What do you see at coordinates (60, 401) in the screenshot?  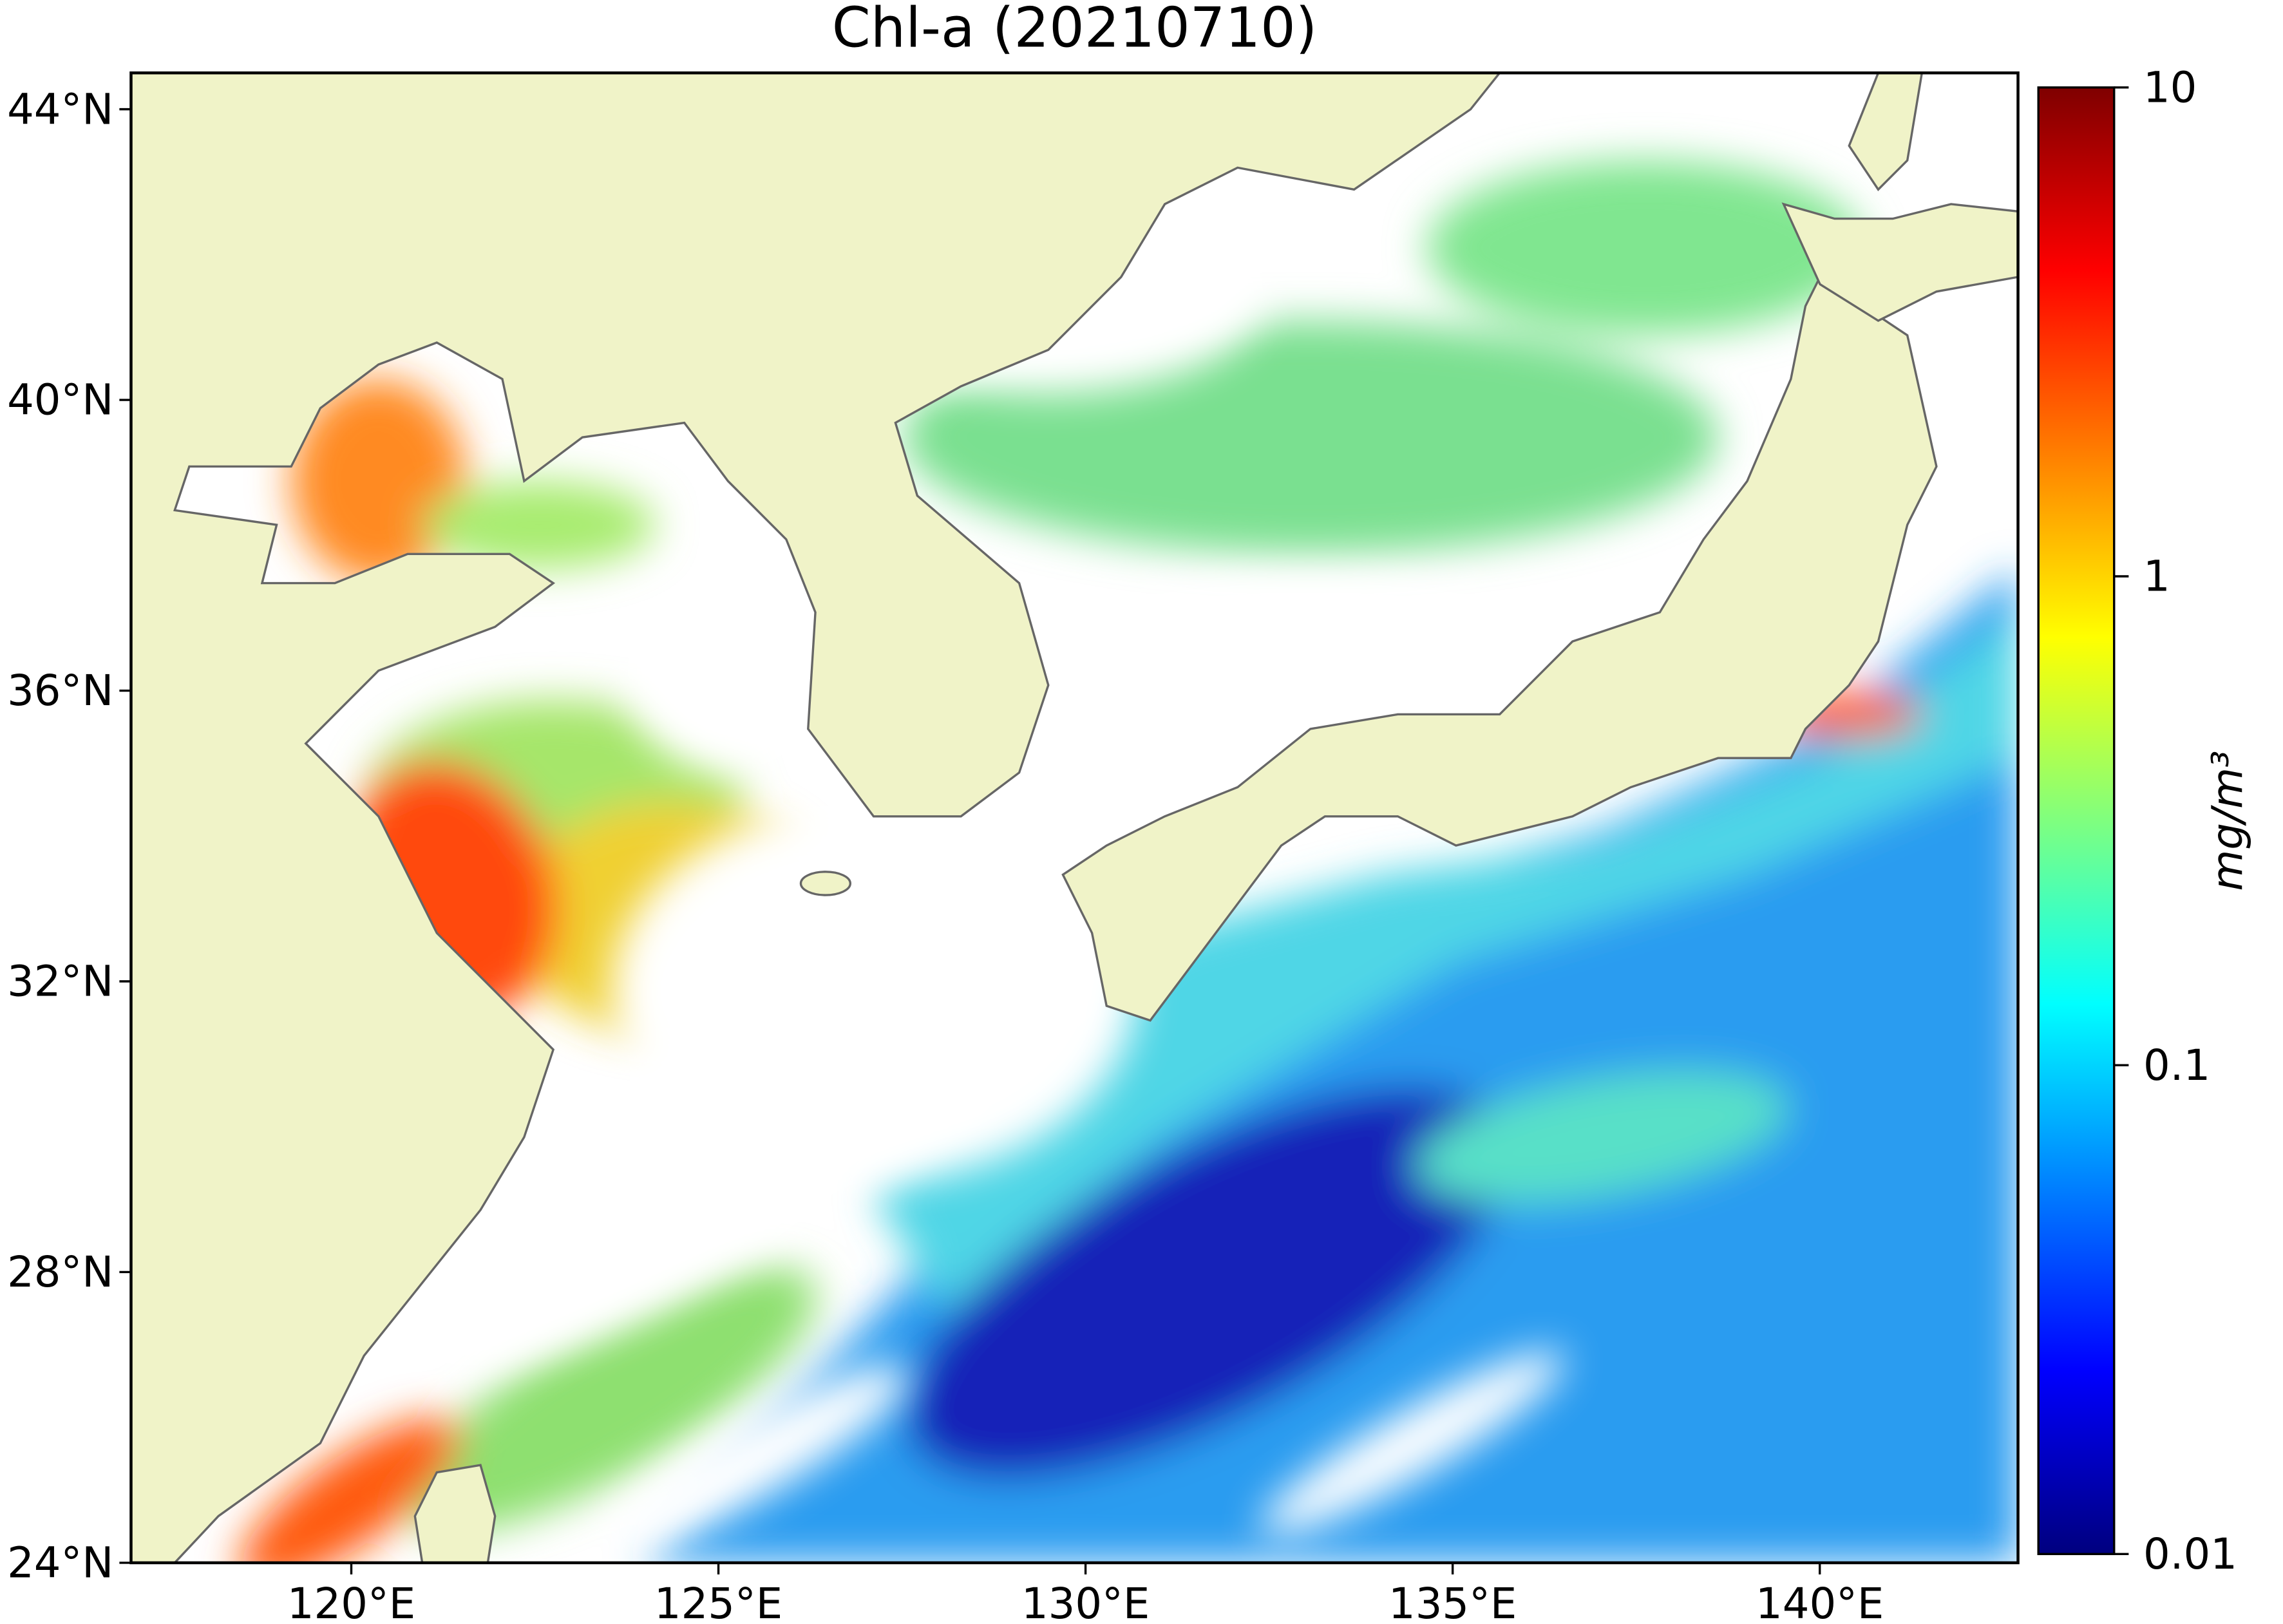 I see `y-tick-label: 40°N` at bounding box center [60, 401].